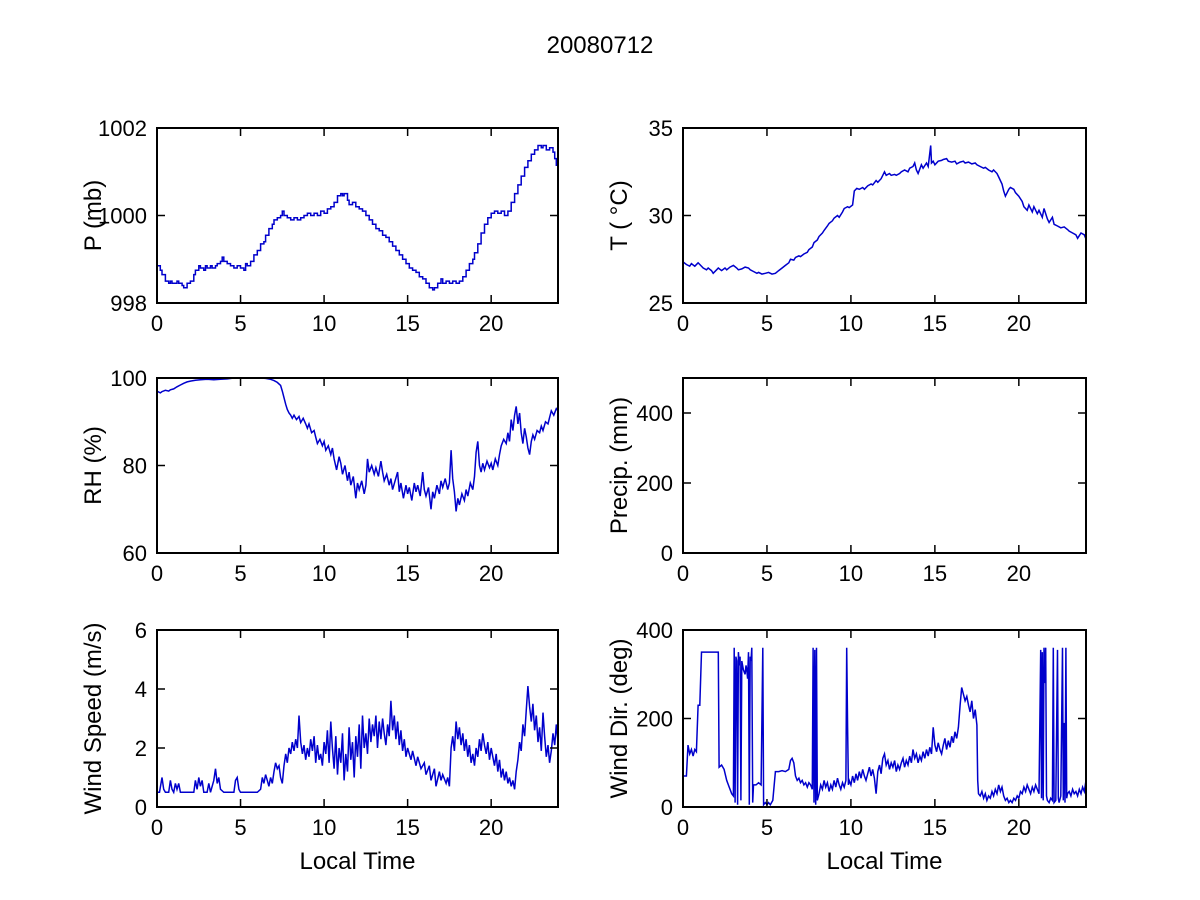  I want to click on wind-direction-axes-box, so click(884, 718).